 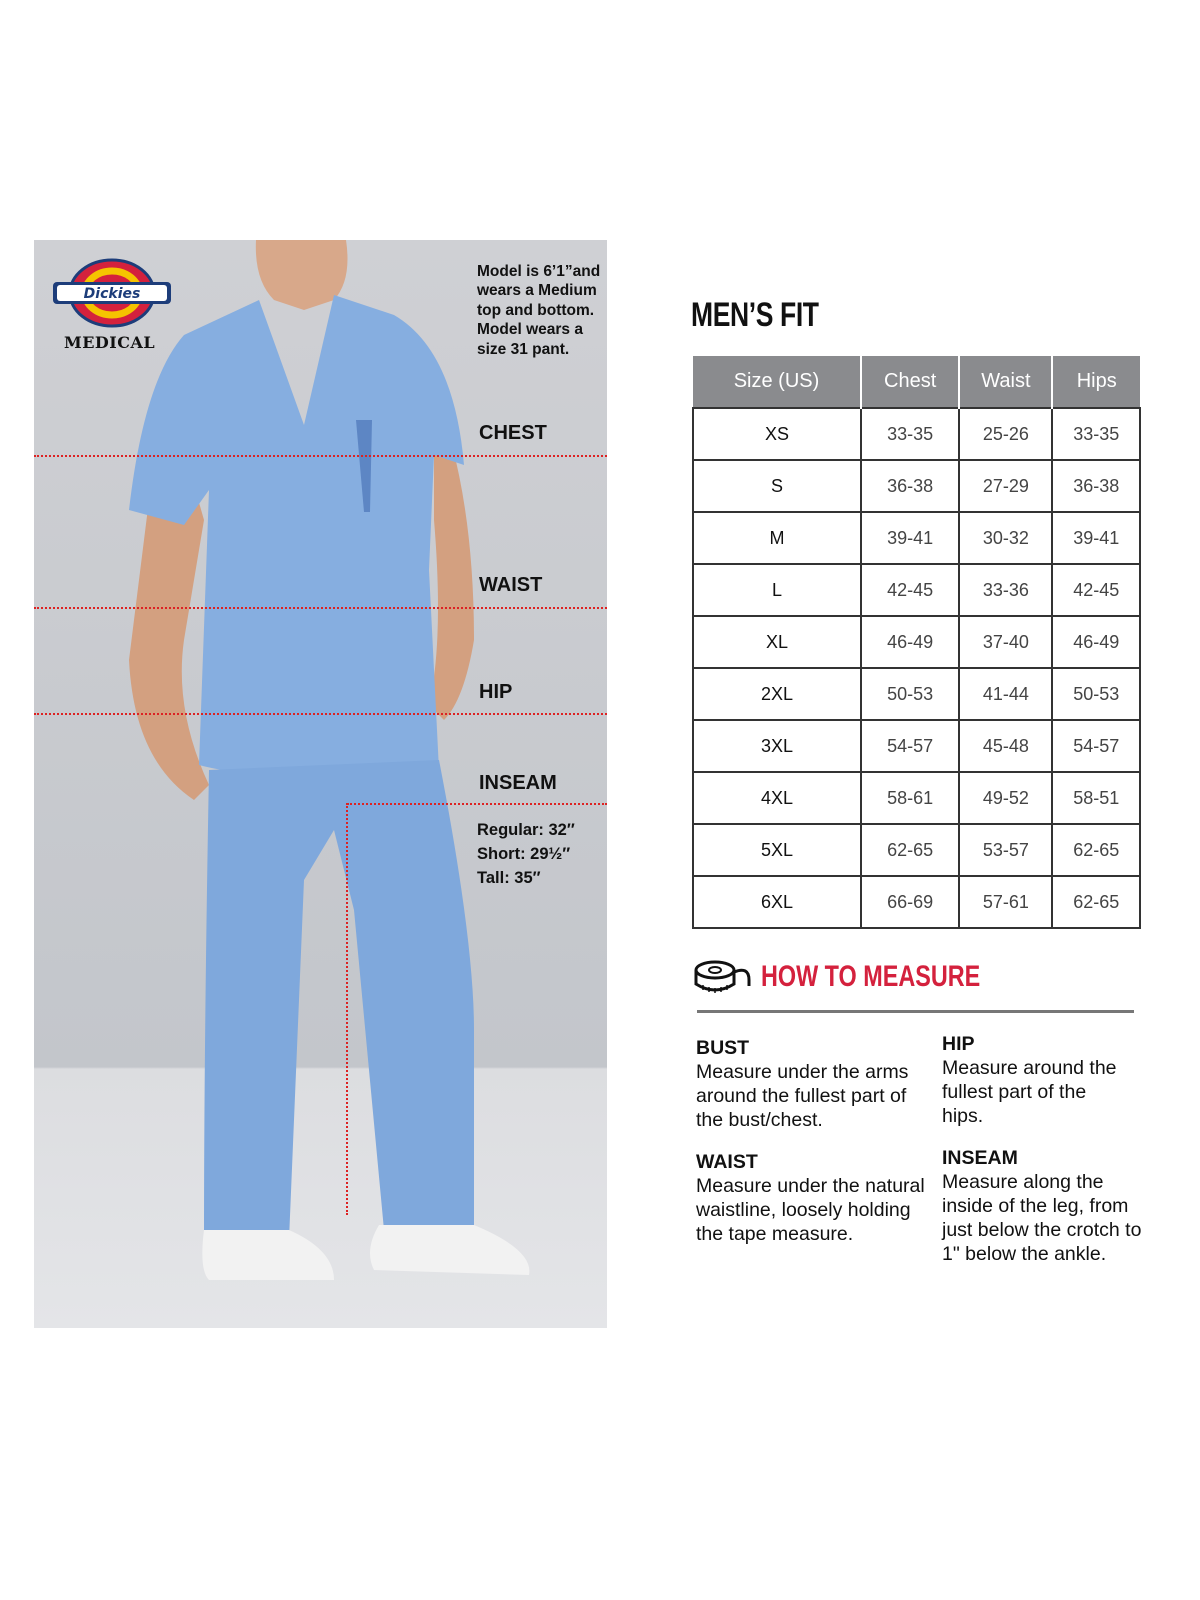 What do you see at coordinates (727, 1162) in the screenshot?
I see `measure-heading: WAIST` at bounding box center [727, 1162].